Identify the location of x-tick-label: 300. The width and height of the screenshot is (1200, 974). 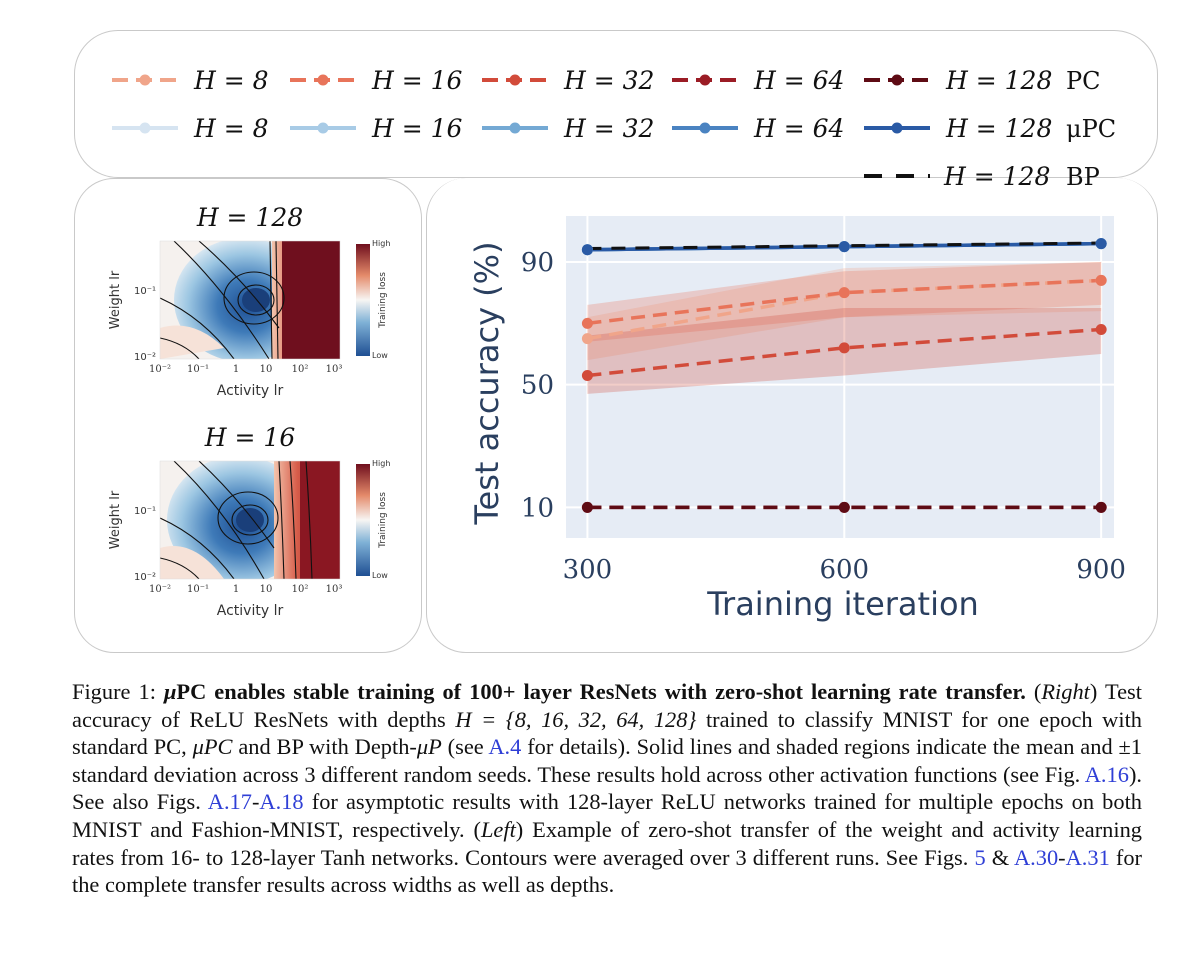
(588, 570).